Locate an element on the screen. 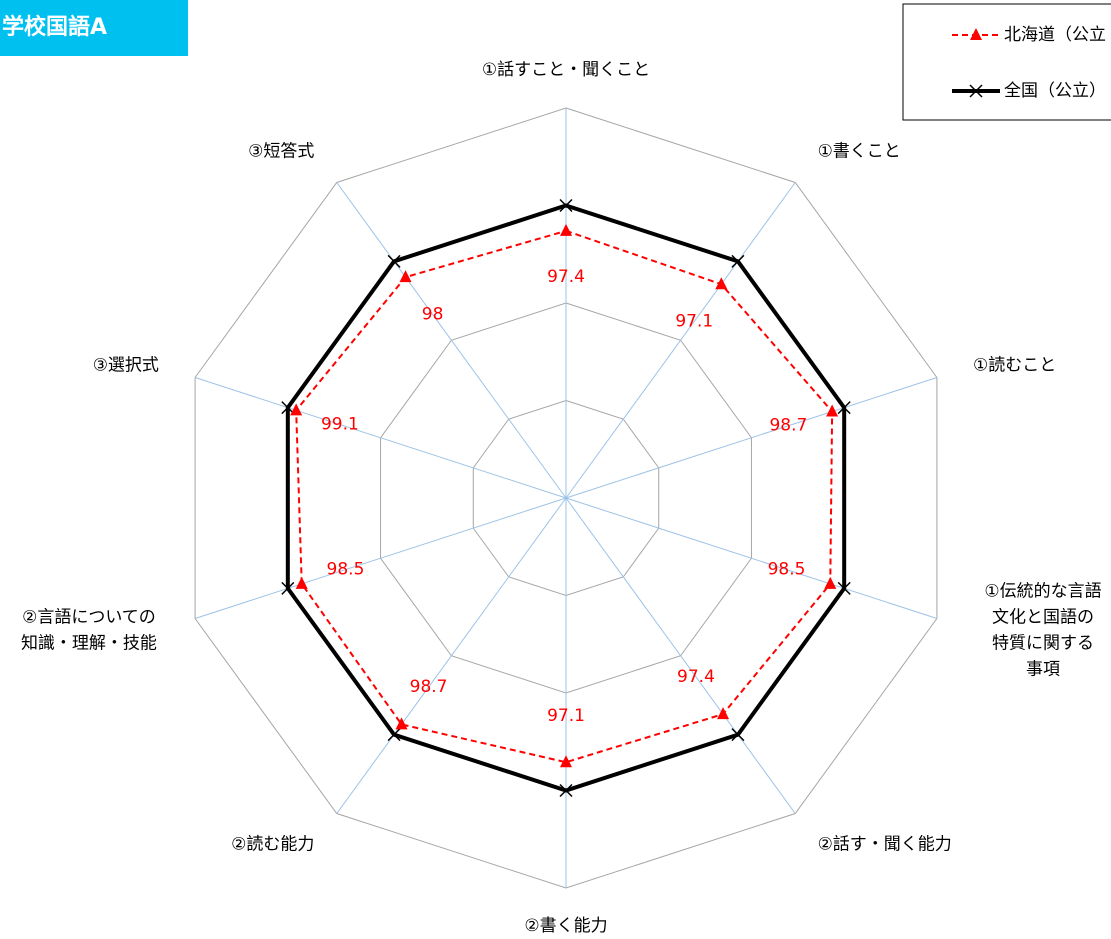 The image size is (1111, 939). legend-box is located at coordinates (1006, 62).